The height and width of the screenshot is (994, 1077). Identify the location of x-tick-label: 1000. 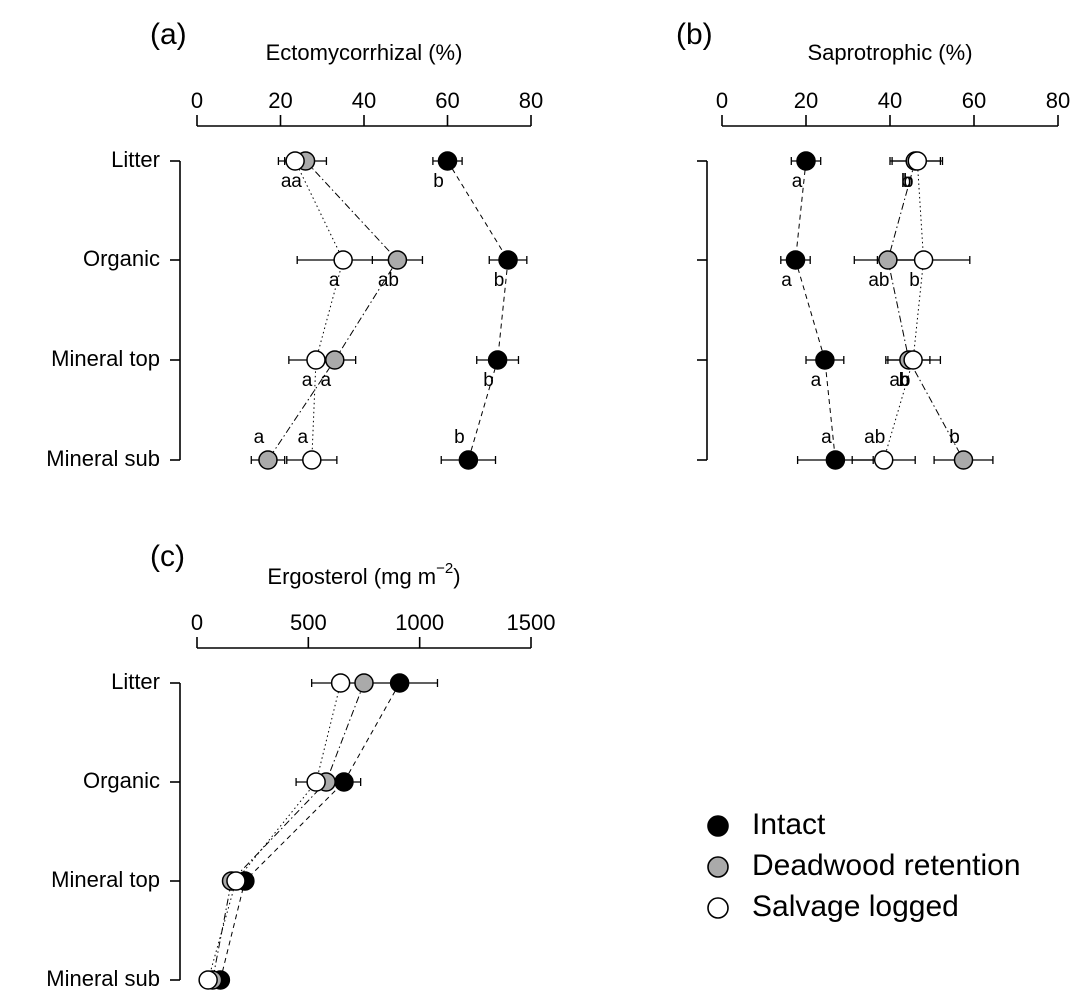
(419, 622).